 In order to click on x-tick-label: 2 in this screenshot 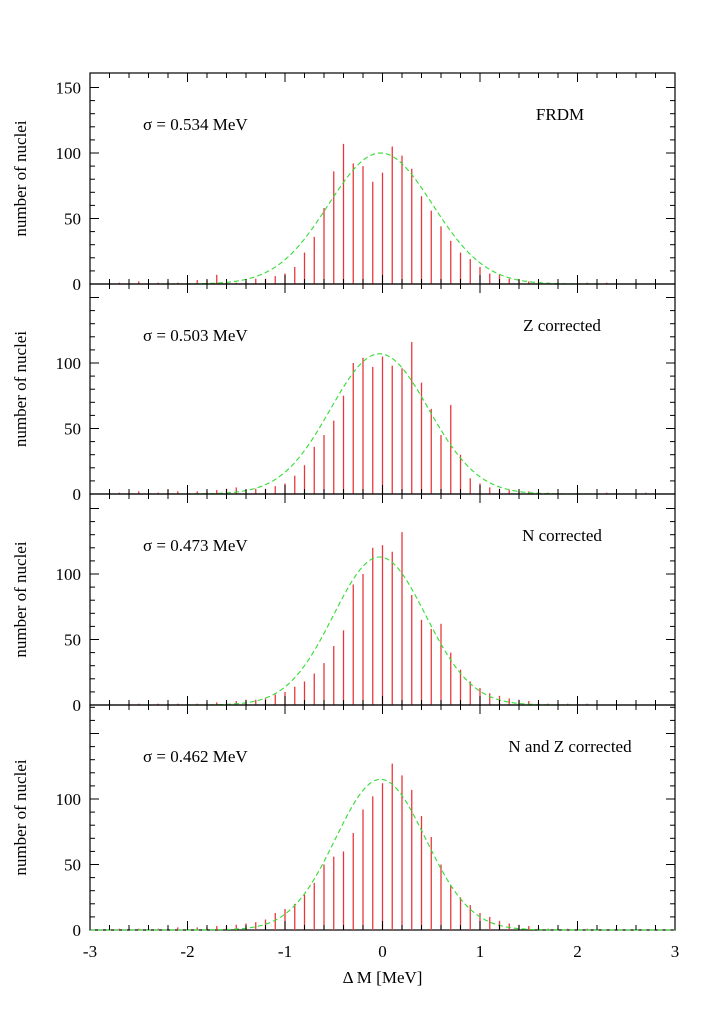, I will do `click(577, 951)`.